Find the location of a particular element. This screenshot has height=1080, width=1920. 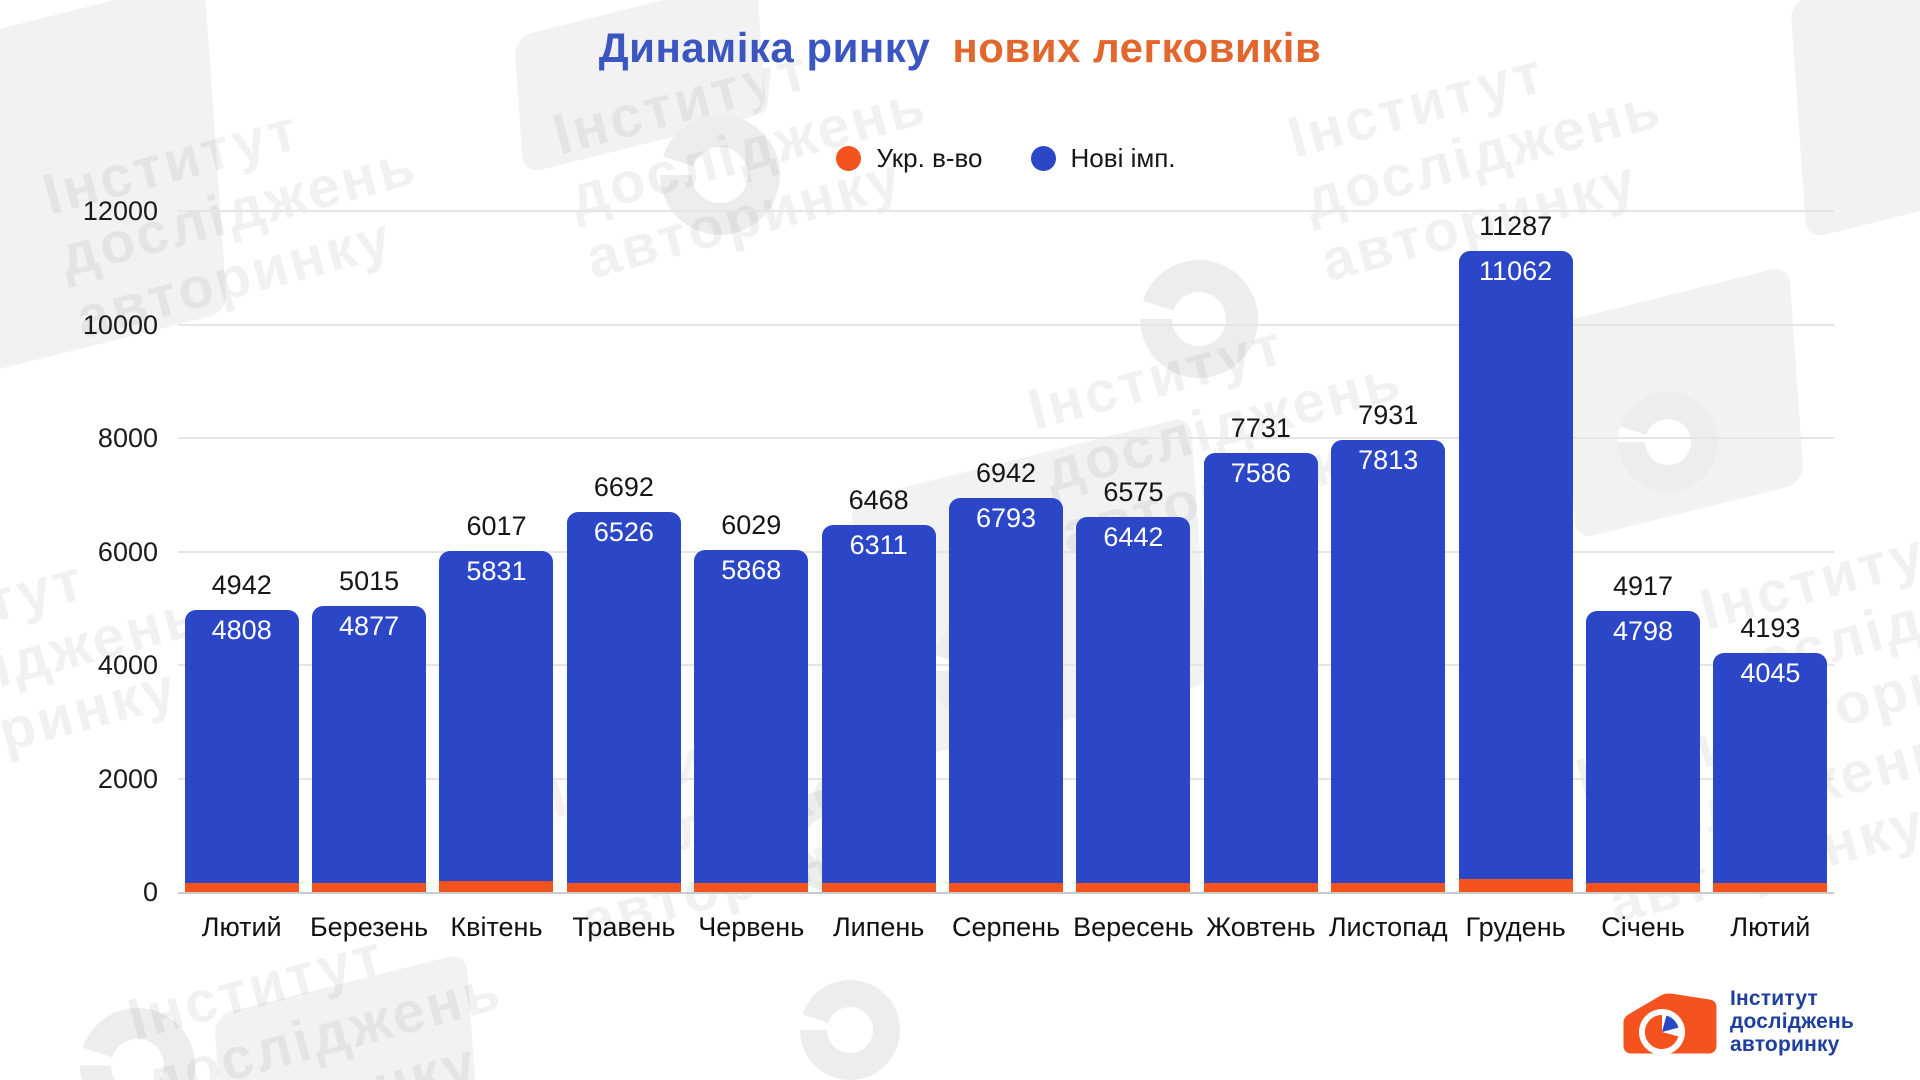

bar-stack: 5831 is located at coordinates (496, 721).